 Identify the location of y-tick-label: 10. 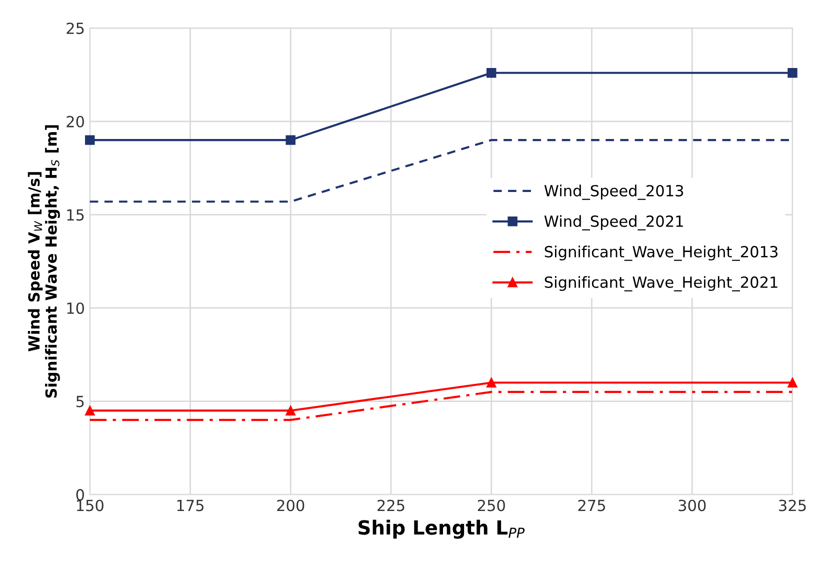
(75, 308).